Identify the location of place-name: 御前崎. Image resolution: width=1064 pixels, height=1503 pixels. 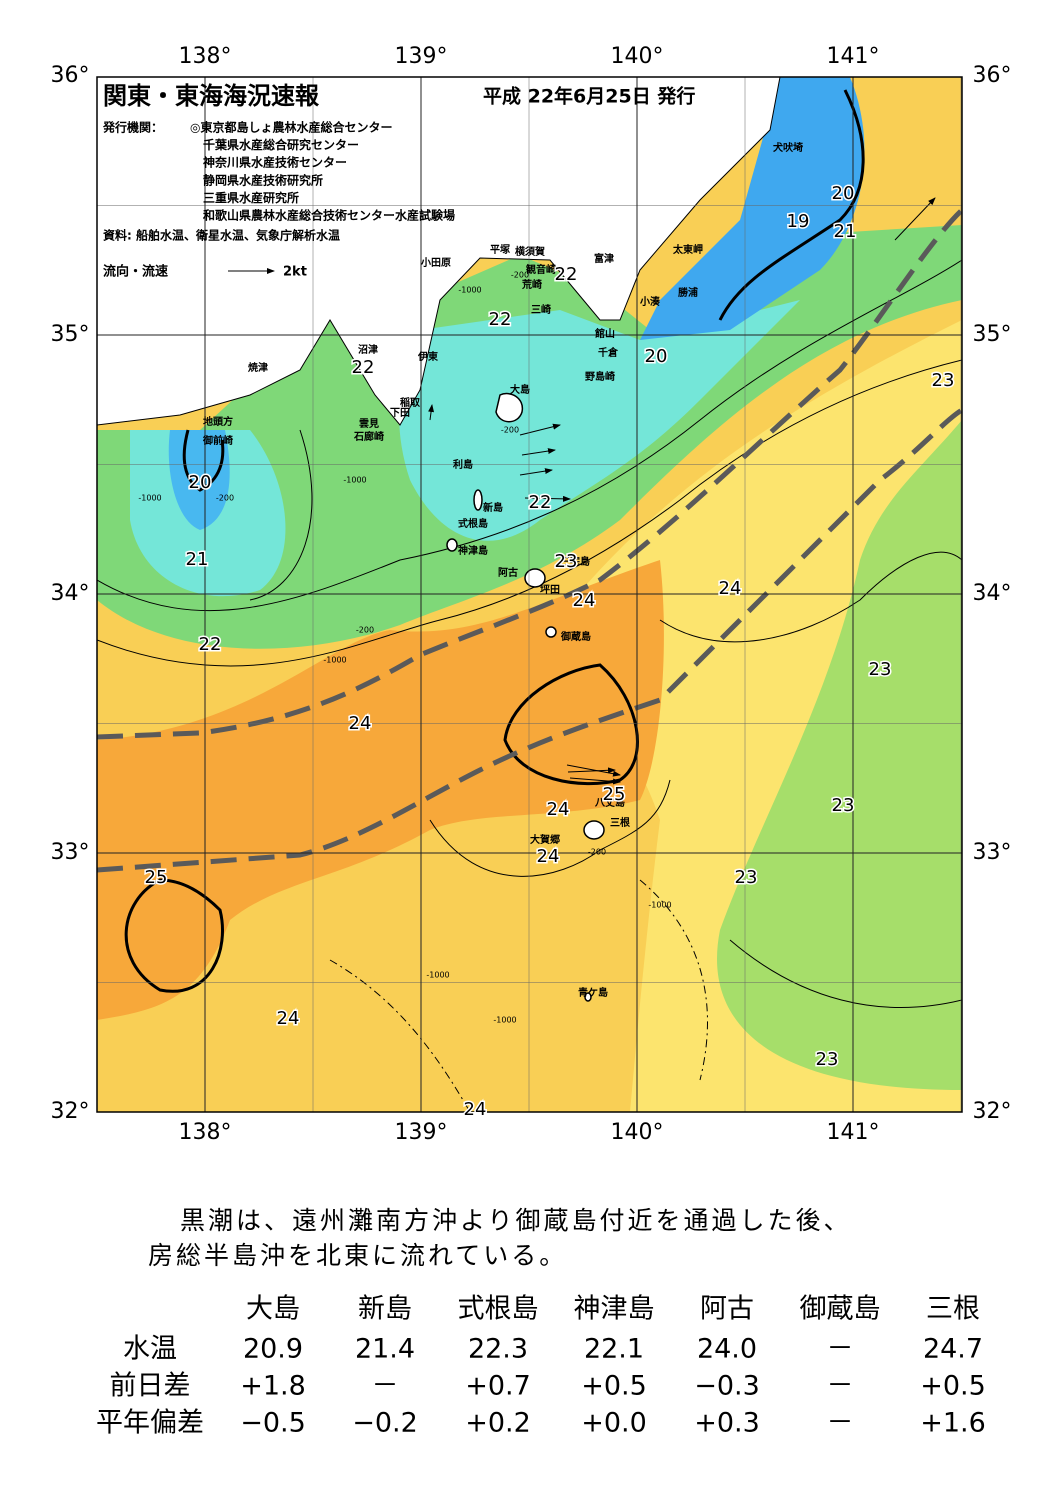
(217, 440).